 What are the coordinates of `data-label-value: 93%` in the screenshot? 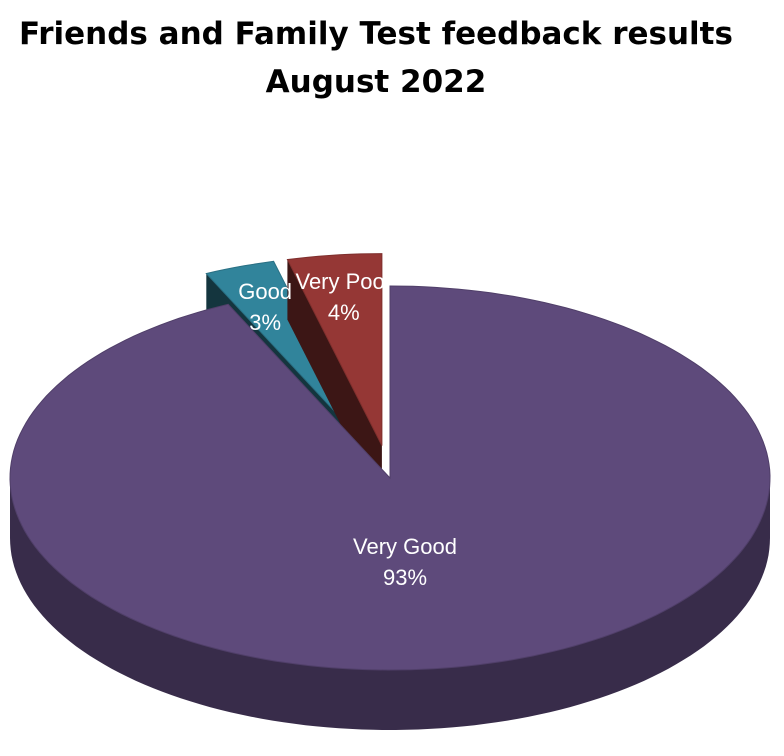 It's located at (405, 577).